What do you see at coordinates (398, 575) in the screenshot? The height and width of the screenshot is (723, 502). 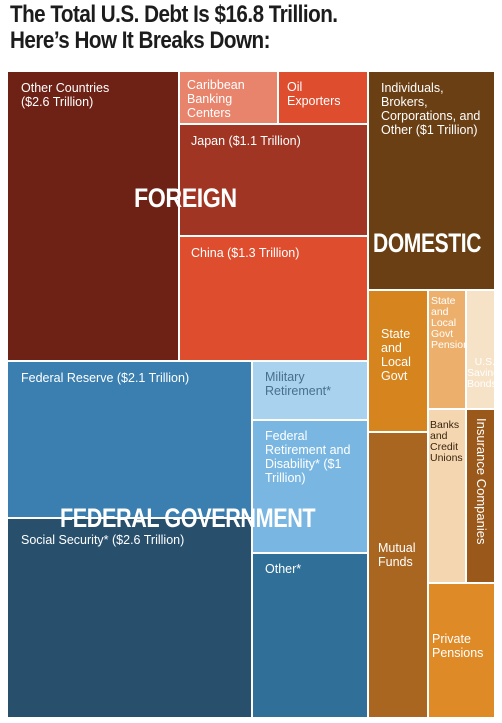 I see `cell-mutual-funds: Mutual Funds` at bounding box center [398, 575].